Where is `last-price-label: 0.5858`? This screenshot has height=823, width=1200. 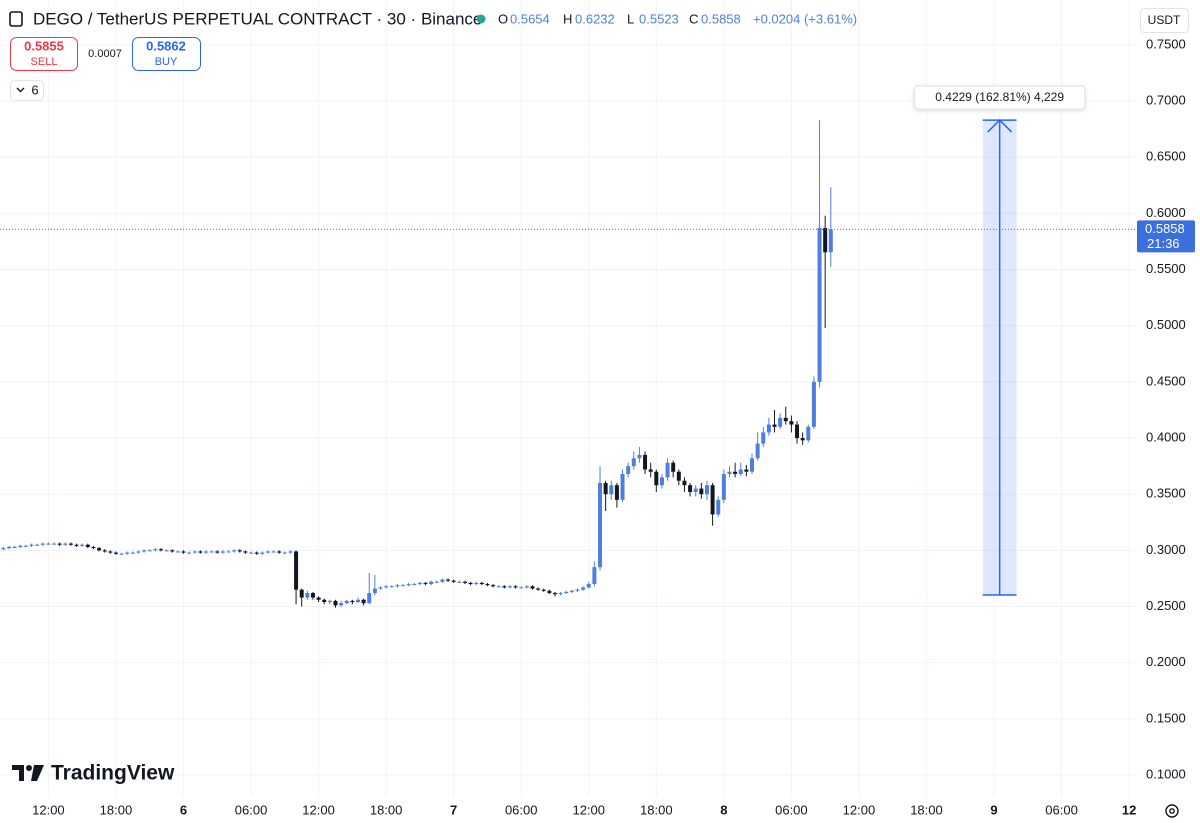 last-price-label: 0.5858 is located at coordinates (1165, 228).